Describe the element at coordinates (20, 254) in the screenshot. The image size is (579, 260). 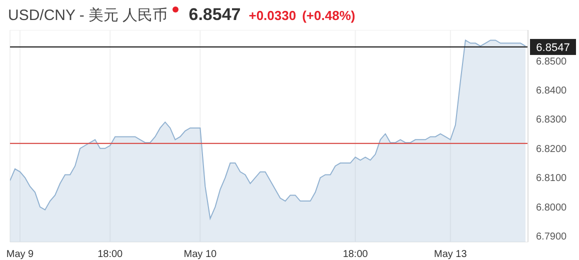
I see `x-tick-label: May 9` at that location.